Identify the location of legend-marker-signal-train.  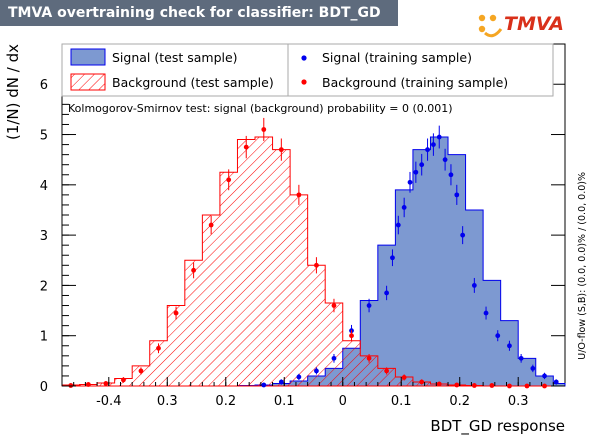
(304, 58).